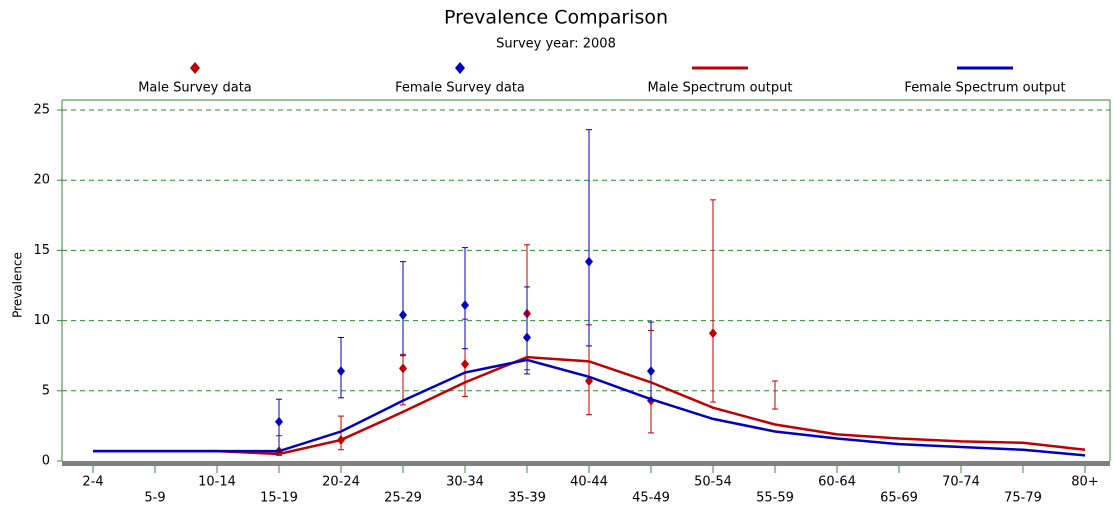 The height and width of the screenshot is (507, 1113). Describe the element at coordinates (556, 18) in the screenshot. I see `chart-title: Prevalence Comparison` at that location.